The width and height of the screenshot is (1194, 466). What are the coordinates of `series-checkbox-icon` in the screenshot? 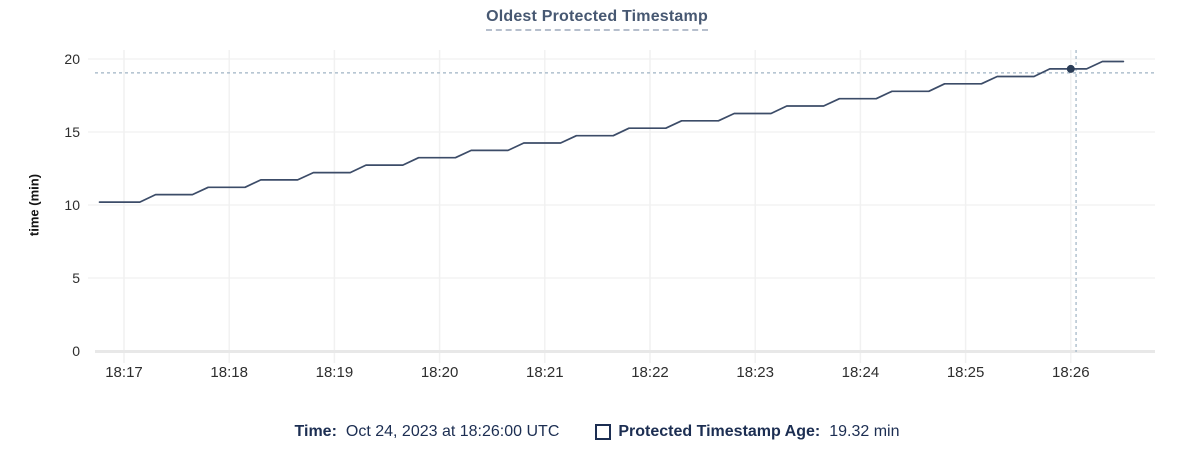 It's located at (603, 432).